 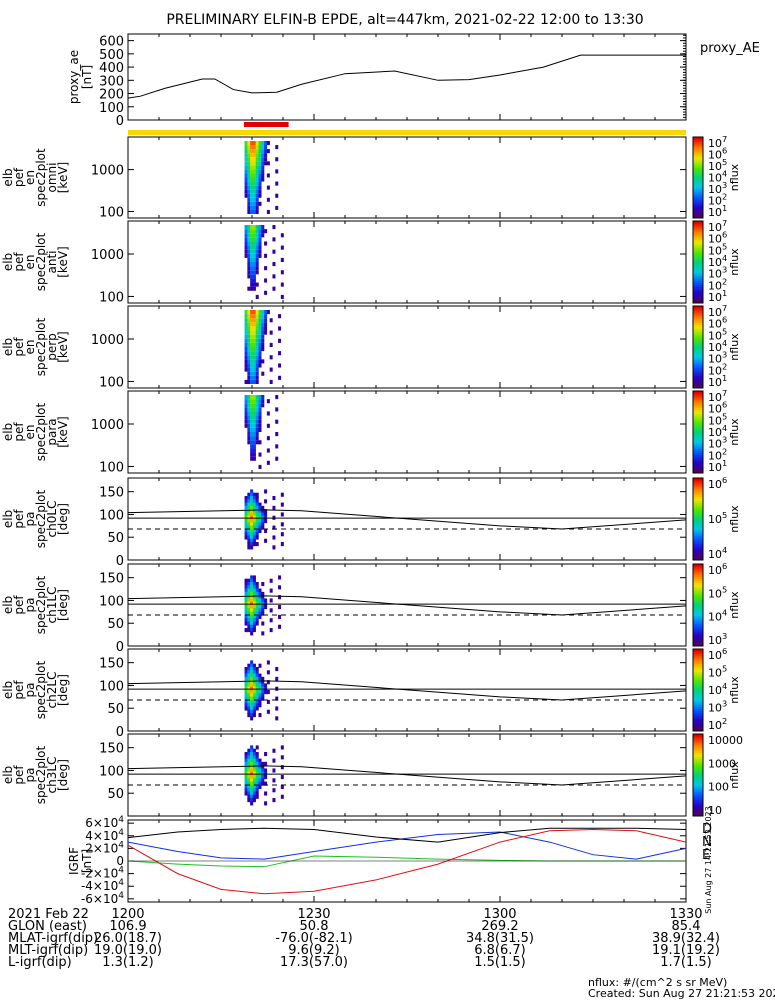 What do you see at coordinates (111, 771) in the screenshot?
I see `pa_ch3-ytick-label: 100` at bounding box center [111, 771].